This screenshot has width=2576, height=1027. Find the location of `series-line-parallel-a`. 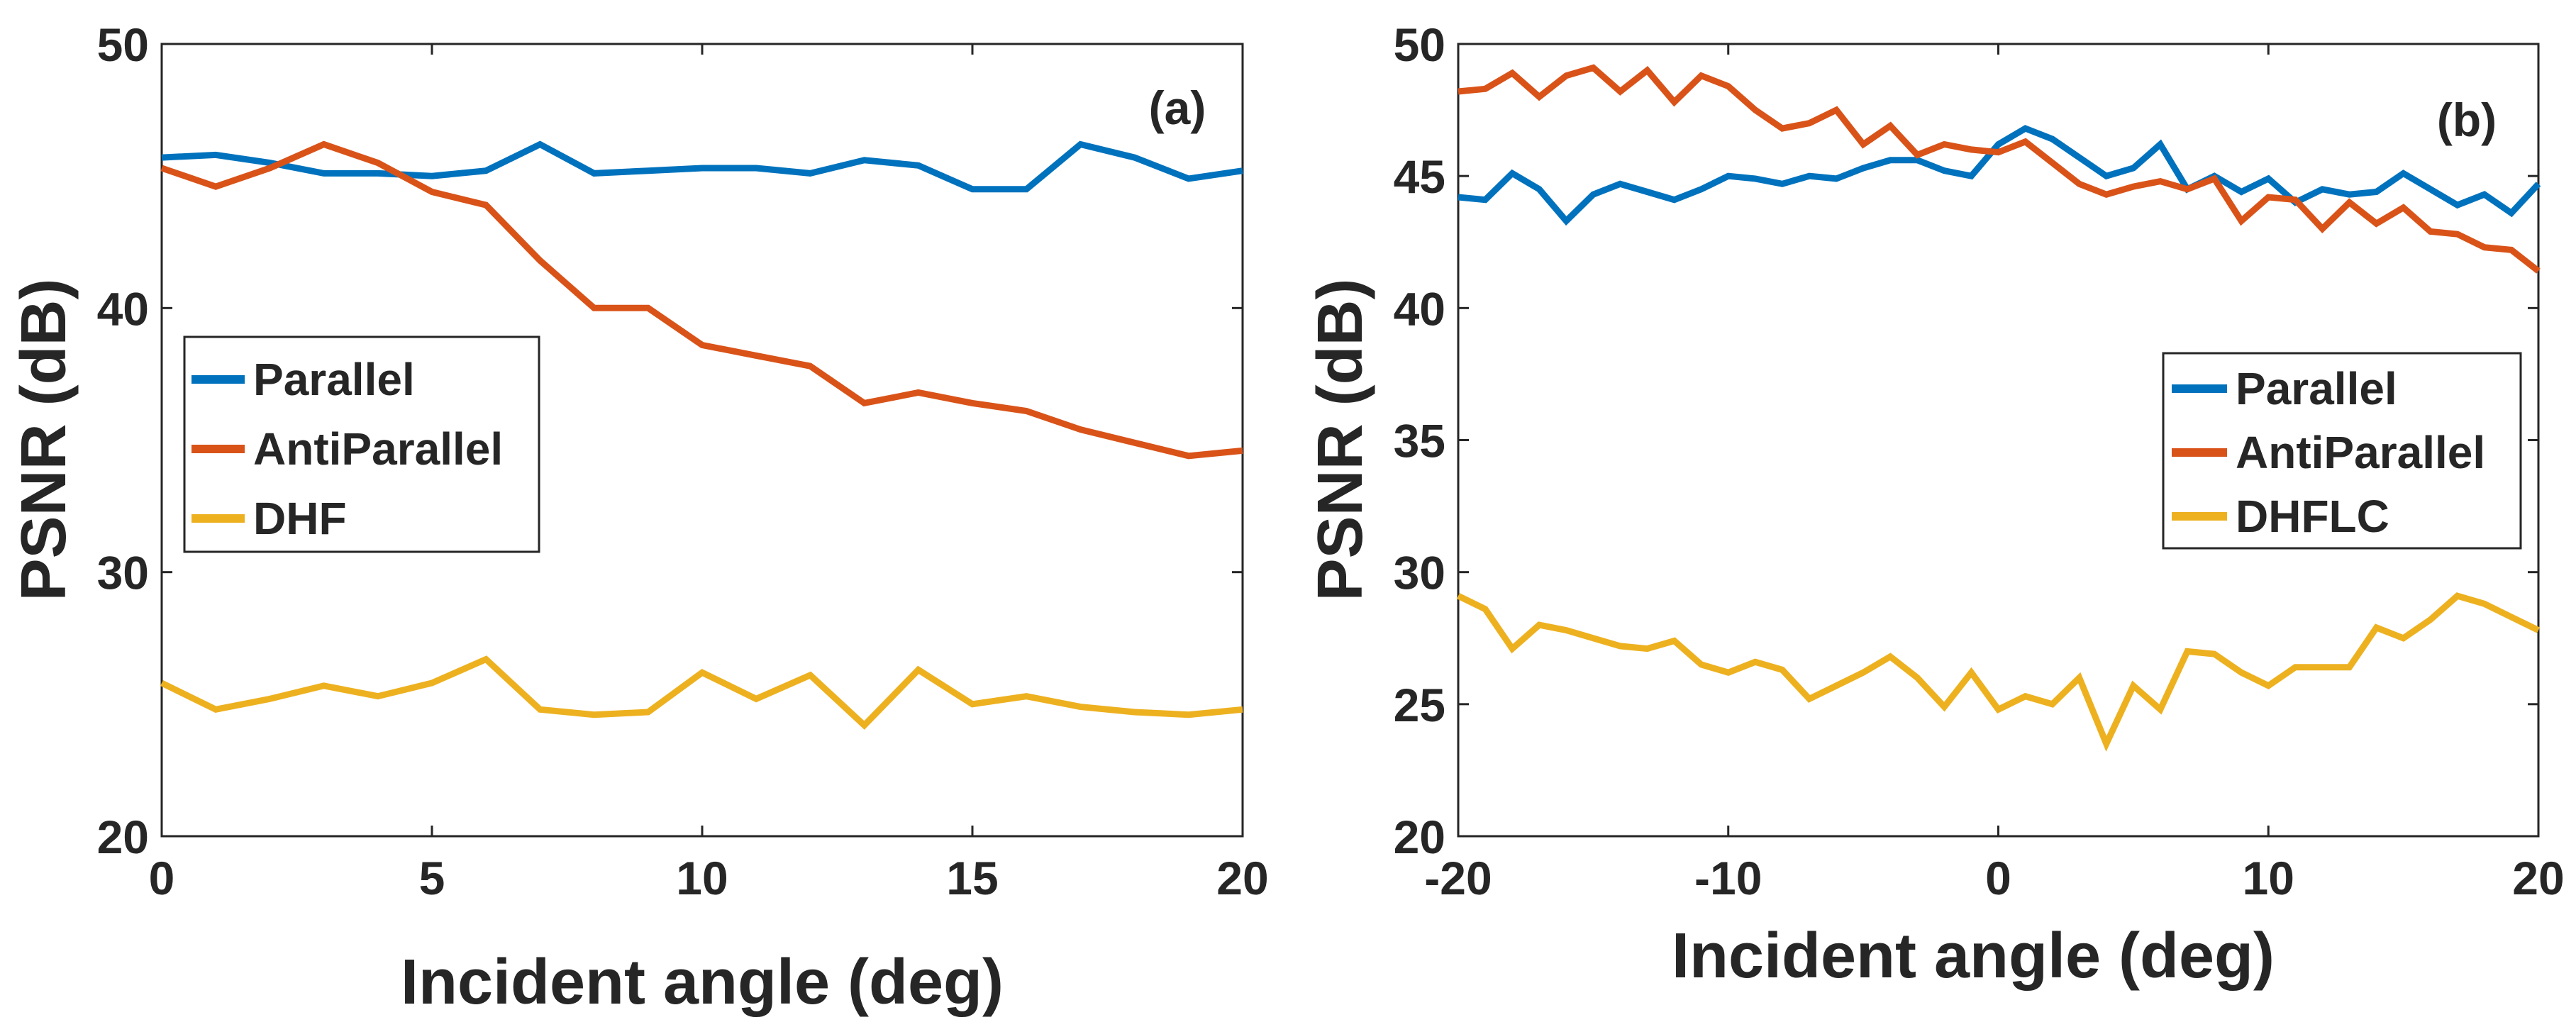

series-line-parallel-a is located at coordinates (702, 166).